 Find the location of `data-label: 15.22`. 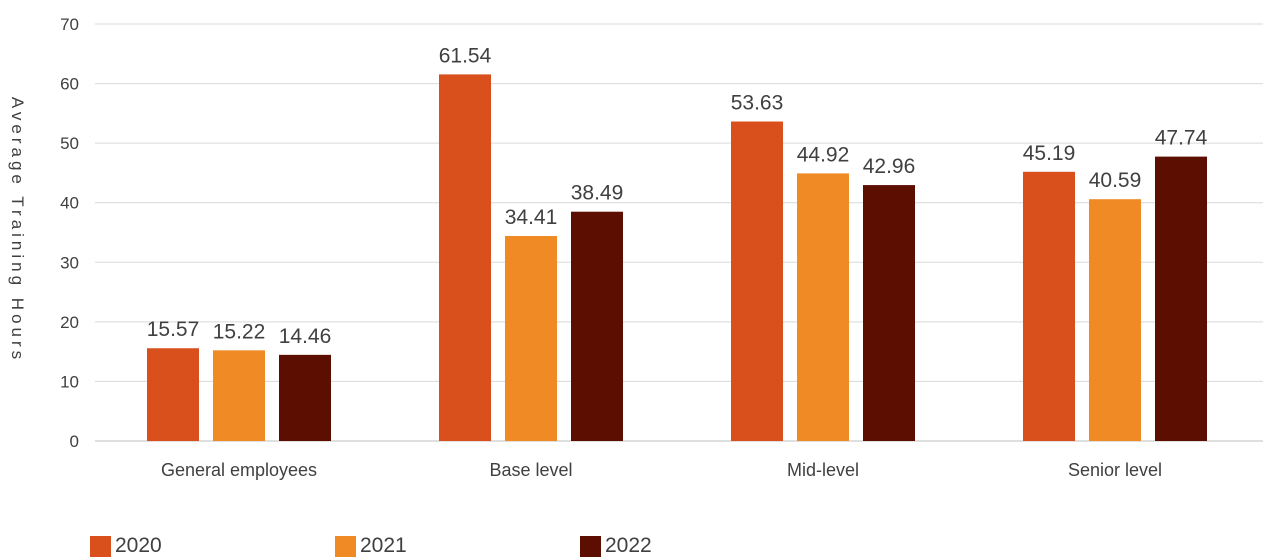

data-label: 15.22 is located at coordinates (239, 331).